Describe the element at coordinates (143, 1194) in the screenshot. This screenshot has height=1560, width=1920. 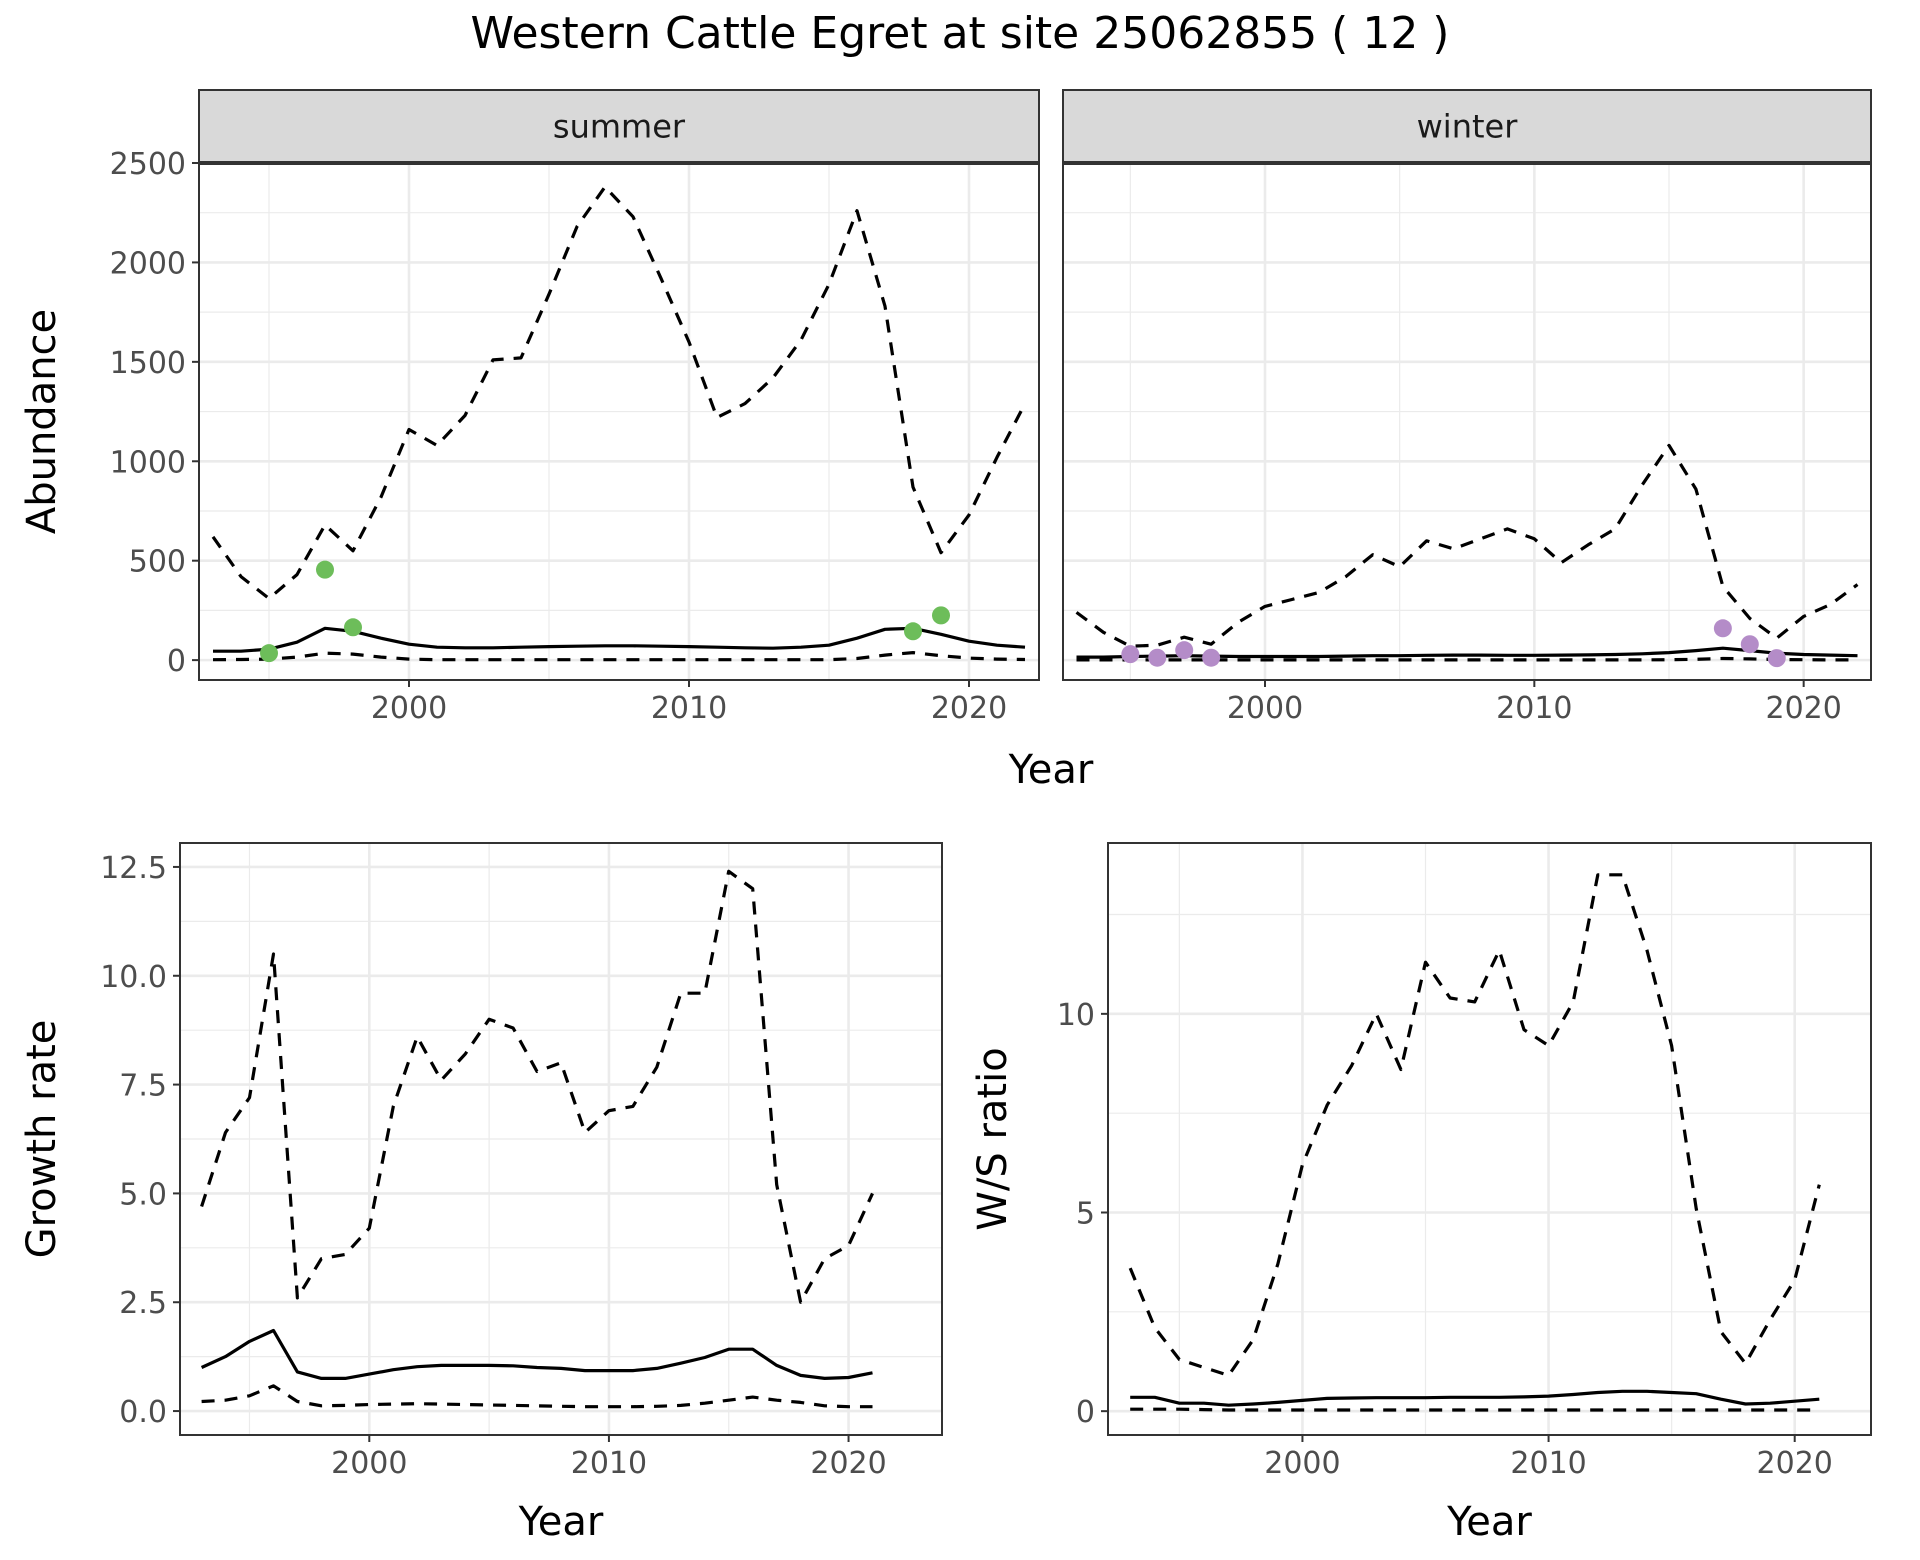
I see `y-tick-label: 5.0` at that location.